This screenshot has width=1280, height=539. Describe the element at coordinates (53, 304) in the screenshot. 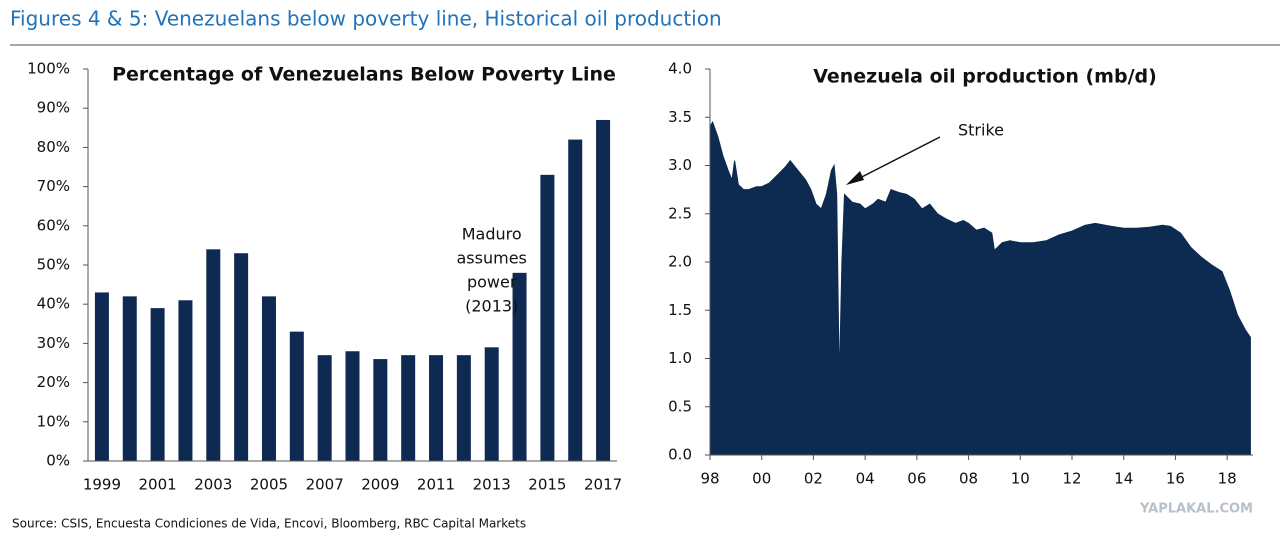

I see `y-tick-label: 40%` at that location.